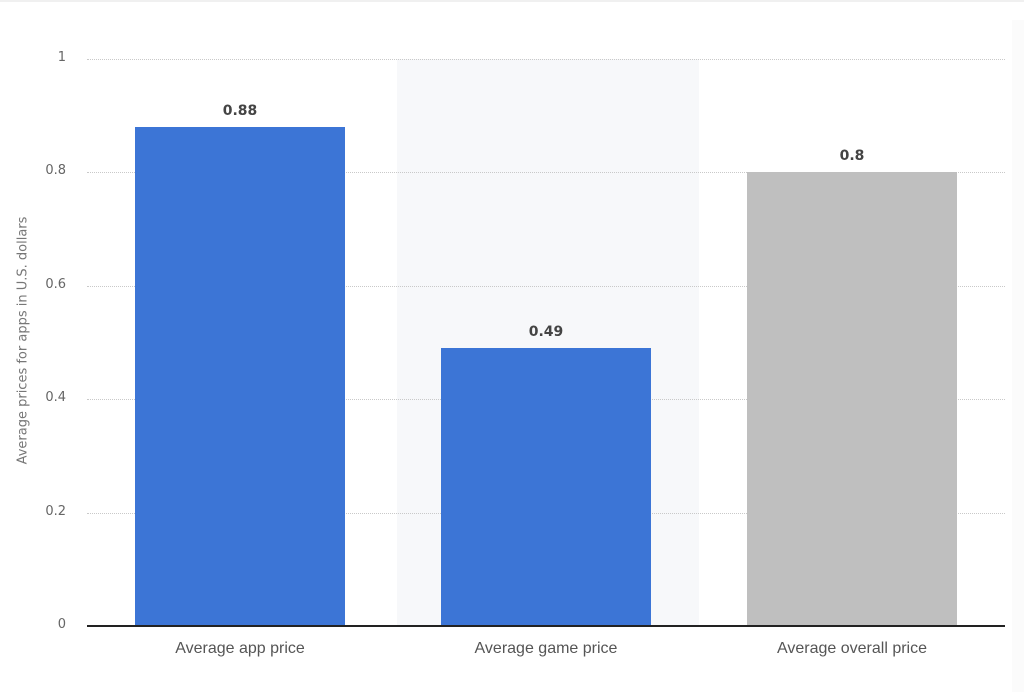  Describe the element at coordinates (240, 648) in the screenshot. I see `x-tick-label: Average app price` at that location.